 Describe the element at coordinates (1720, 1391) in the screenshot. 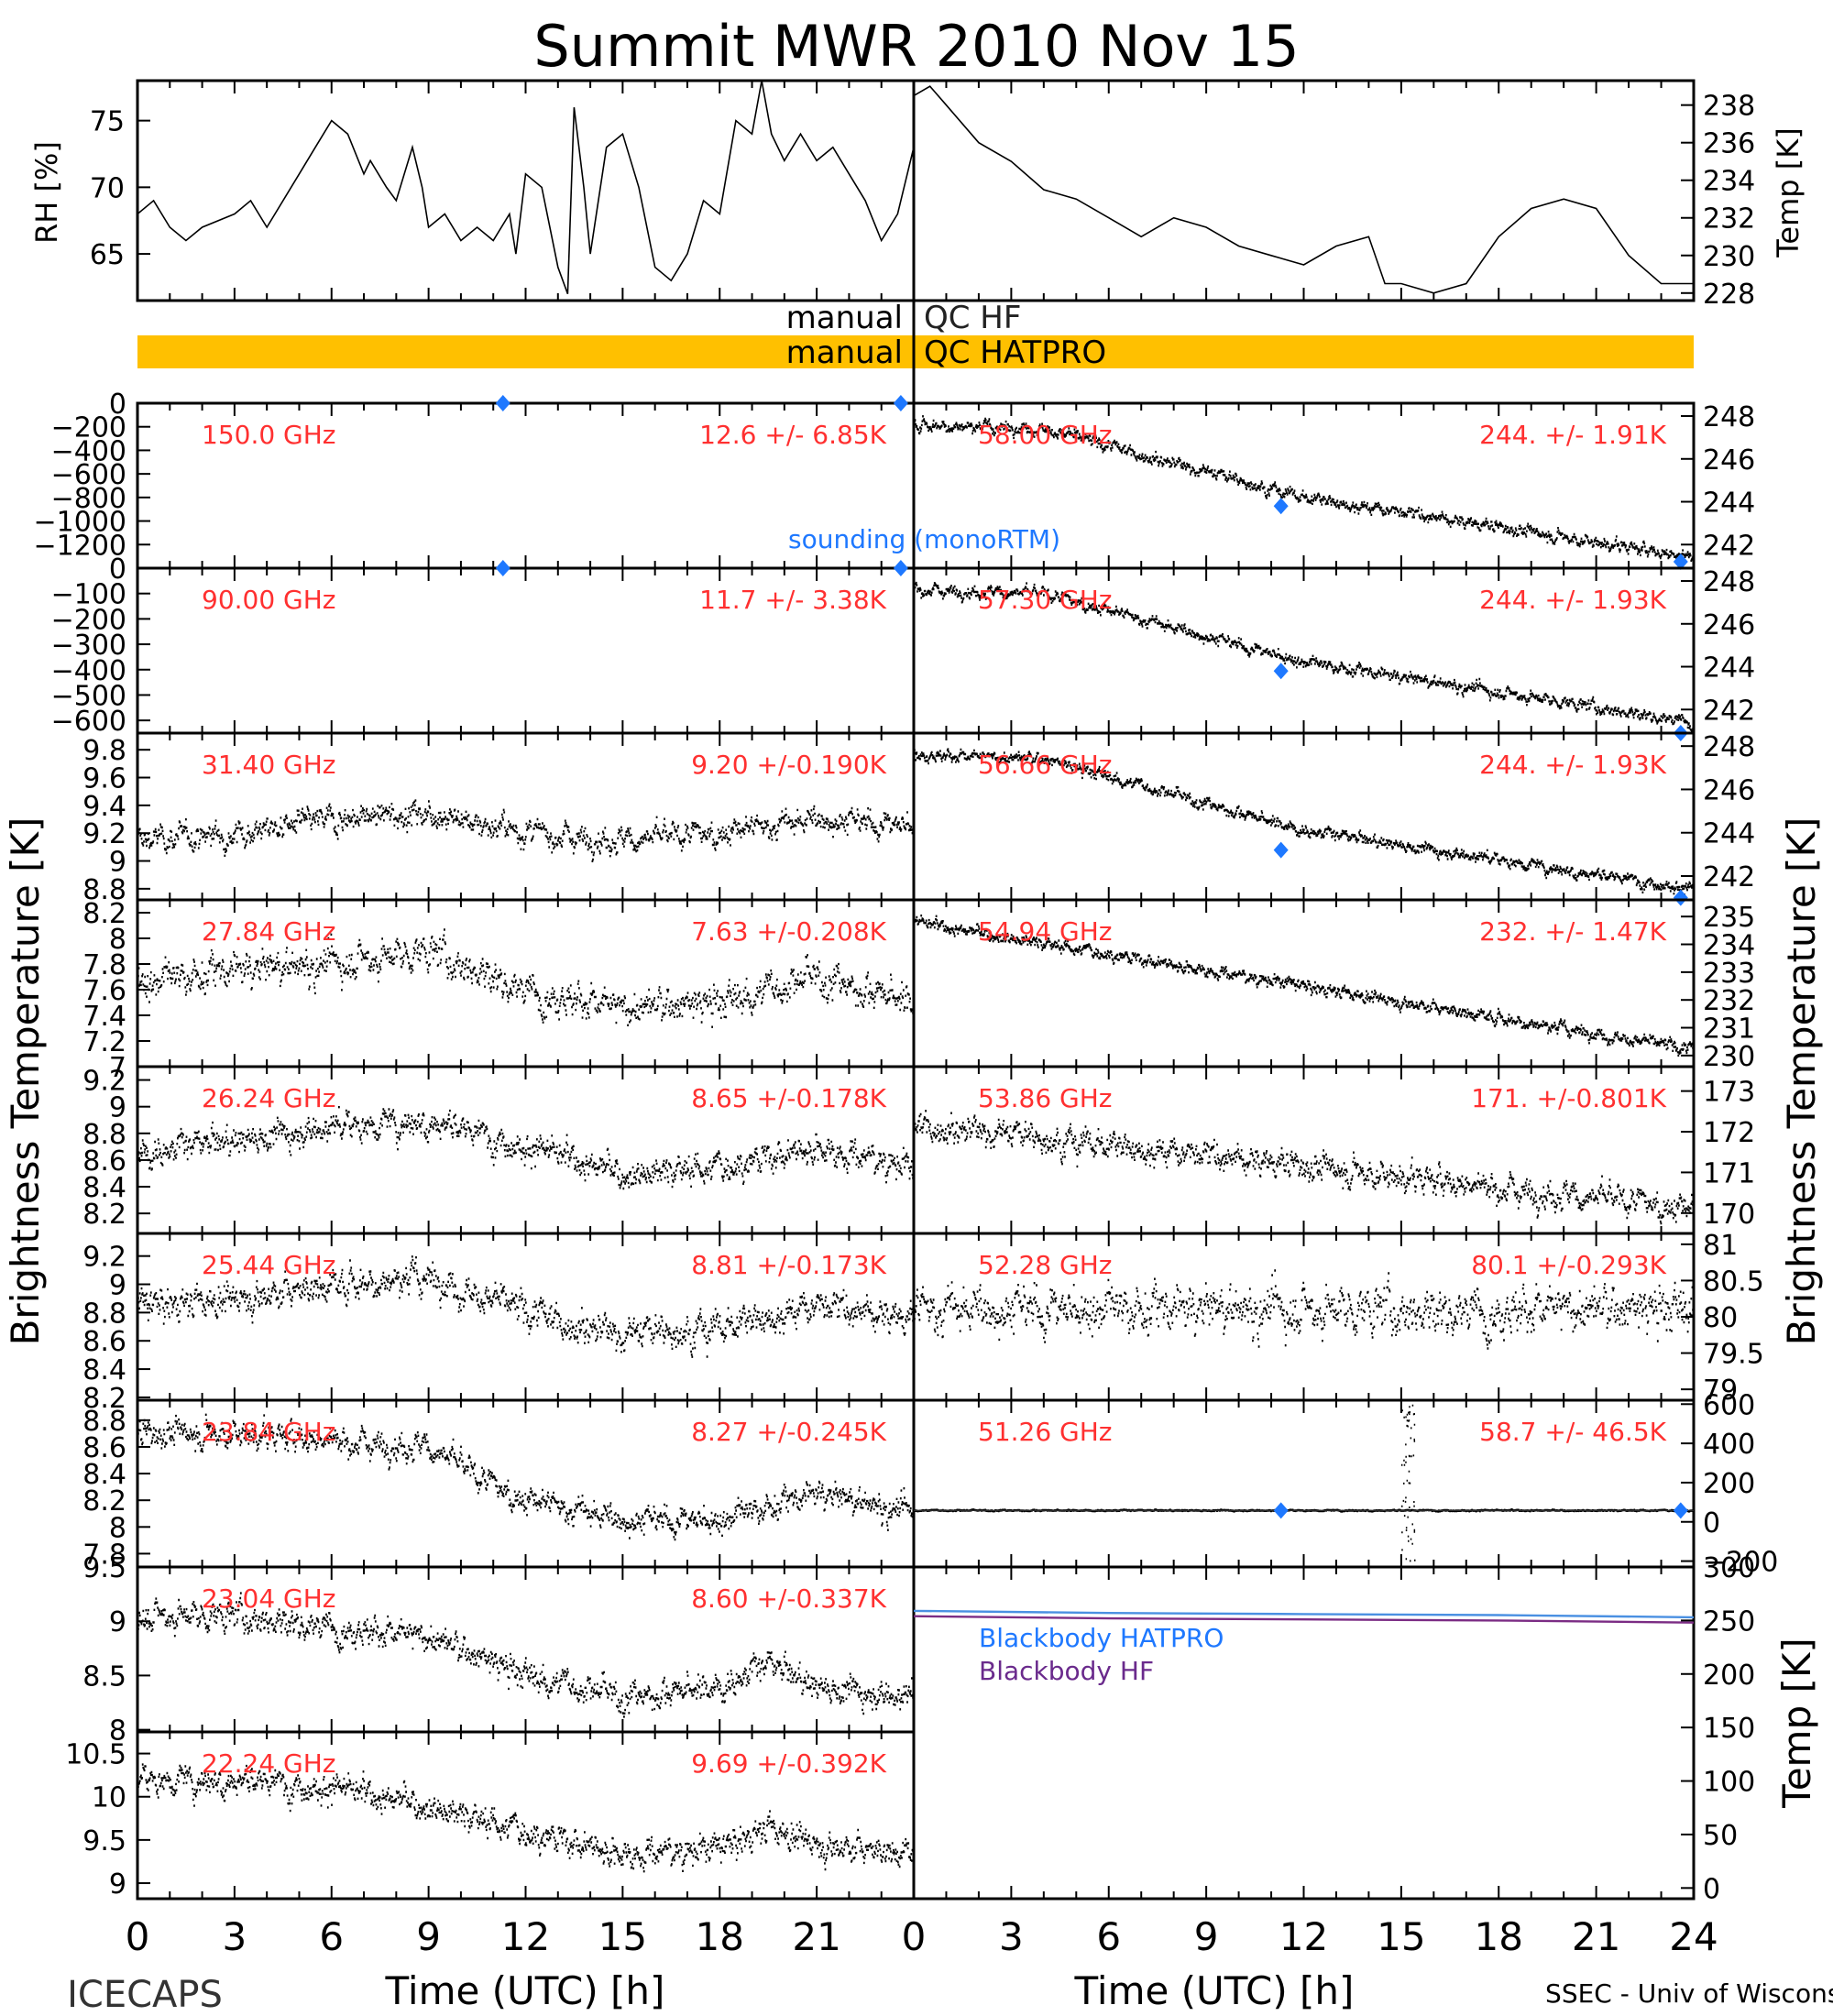

I see `ytick-label: 79` at that location.